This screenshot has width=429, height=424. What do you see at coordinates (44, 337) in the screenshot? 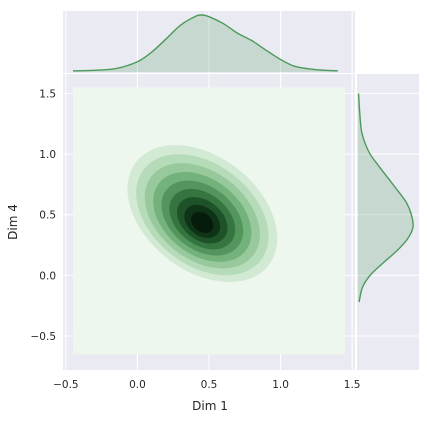
I see `y-tick-label: −0.5` at bounding box center [44, 337].